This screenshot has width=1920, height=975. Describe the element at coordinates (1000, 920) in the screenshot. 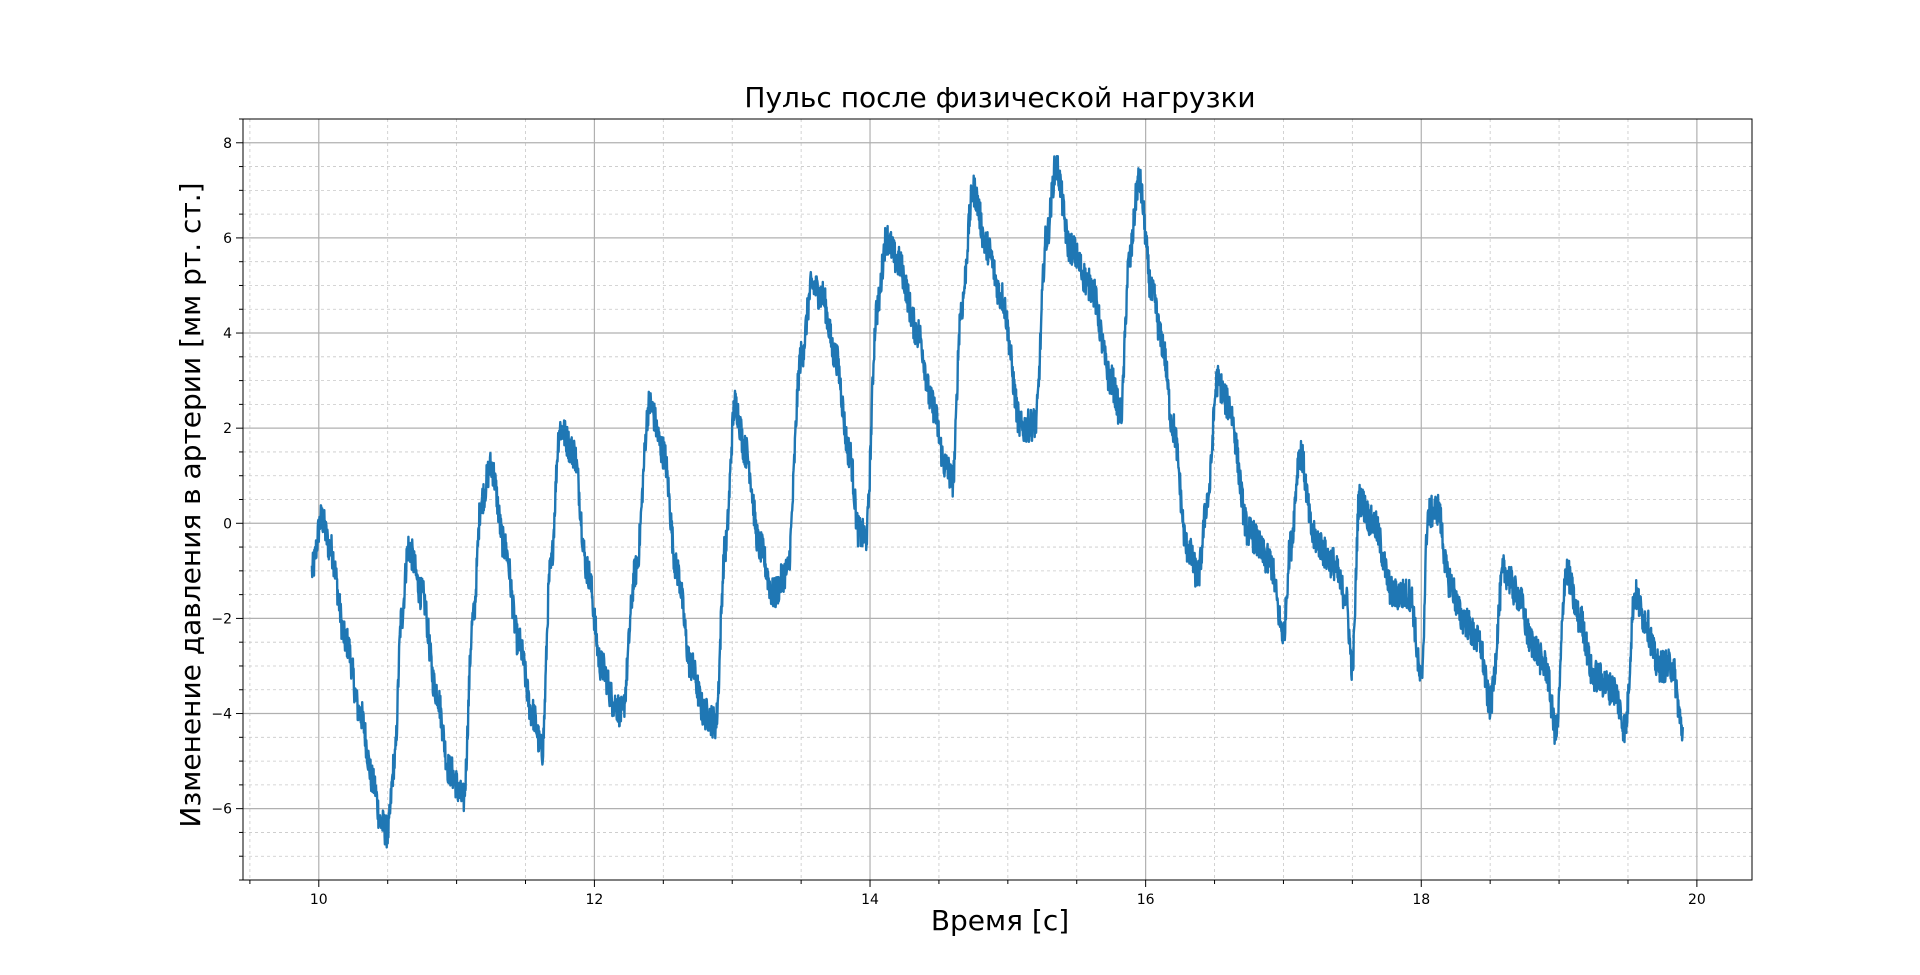

I see `x-axis-label: Время [с]` at that location.